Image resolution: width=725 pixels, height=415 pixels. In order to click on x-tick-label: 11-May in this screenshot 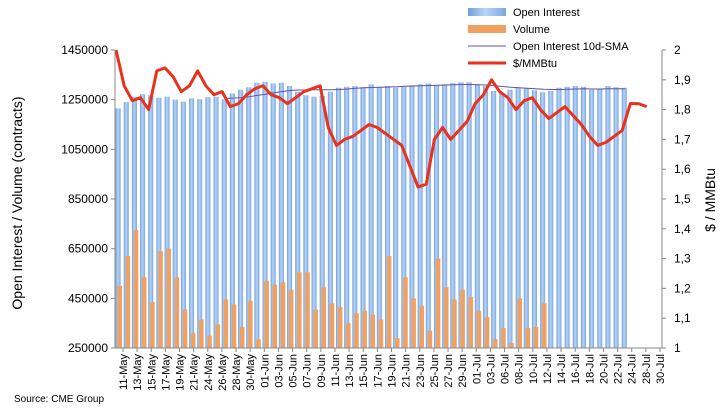, I will do `click(124, 372)`.